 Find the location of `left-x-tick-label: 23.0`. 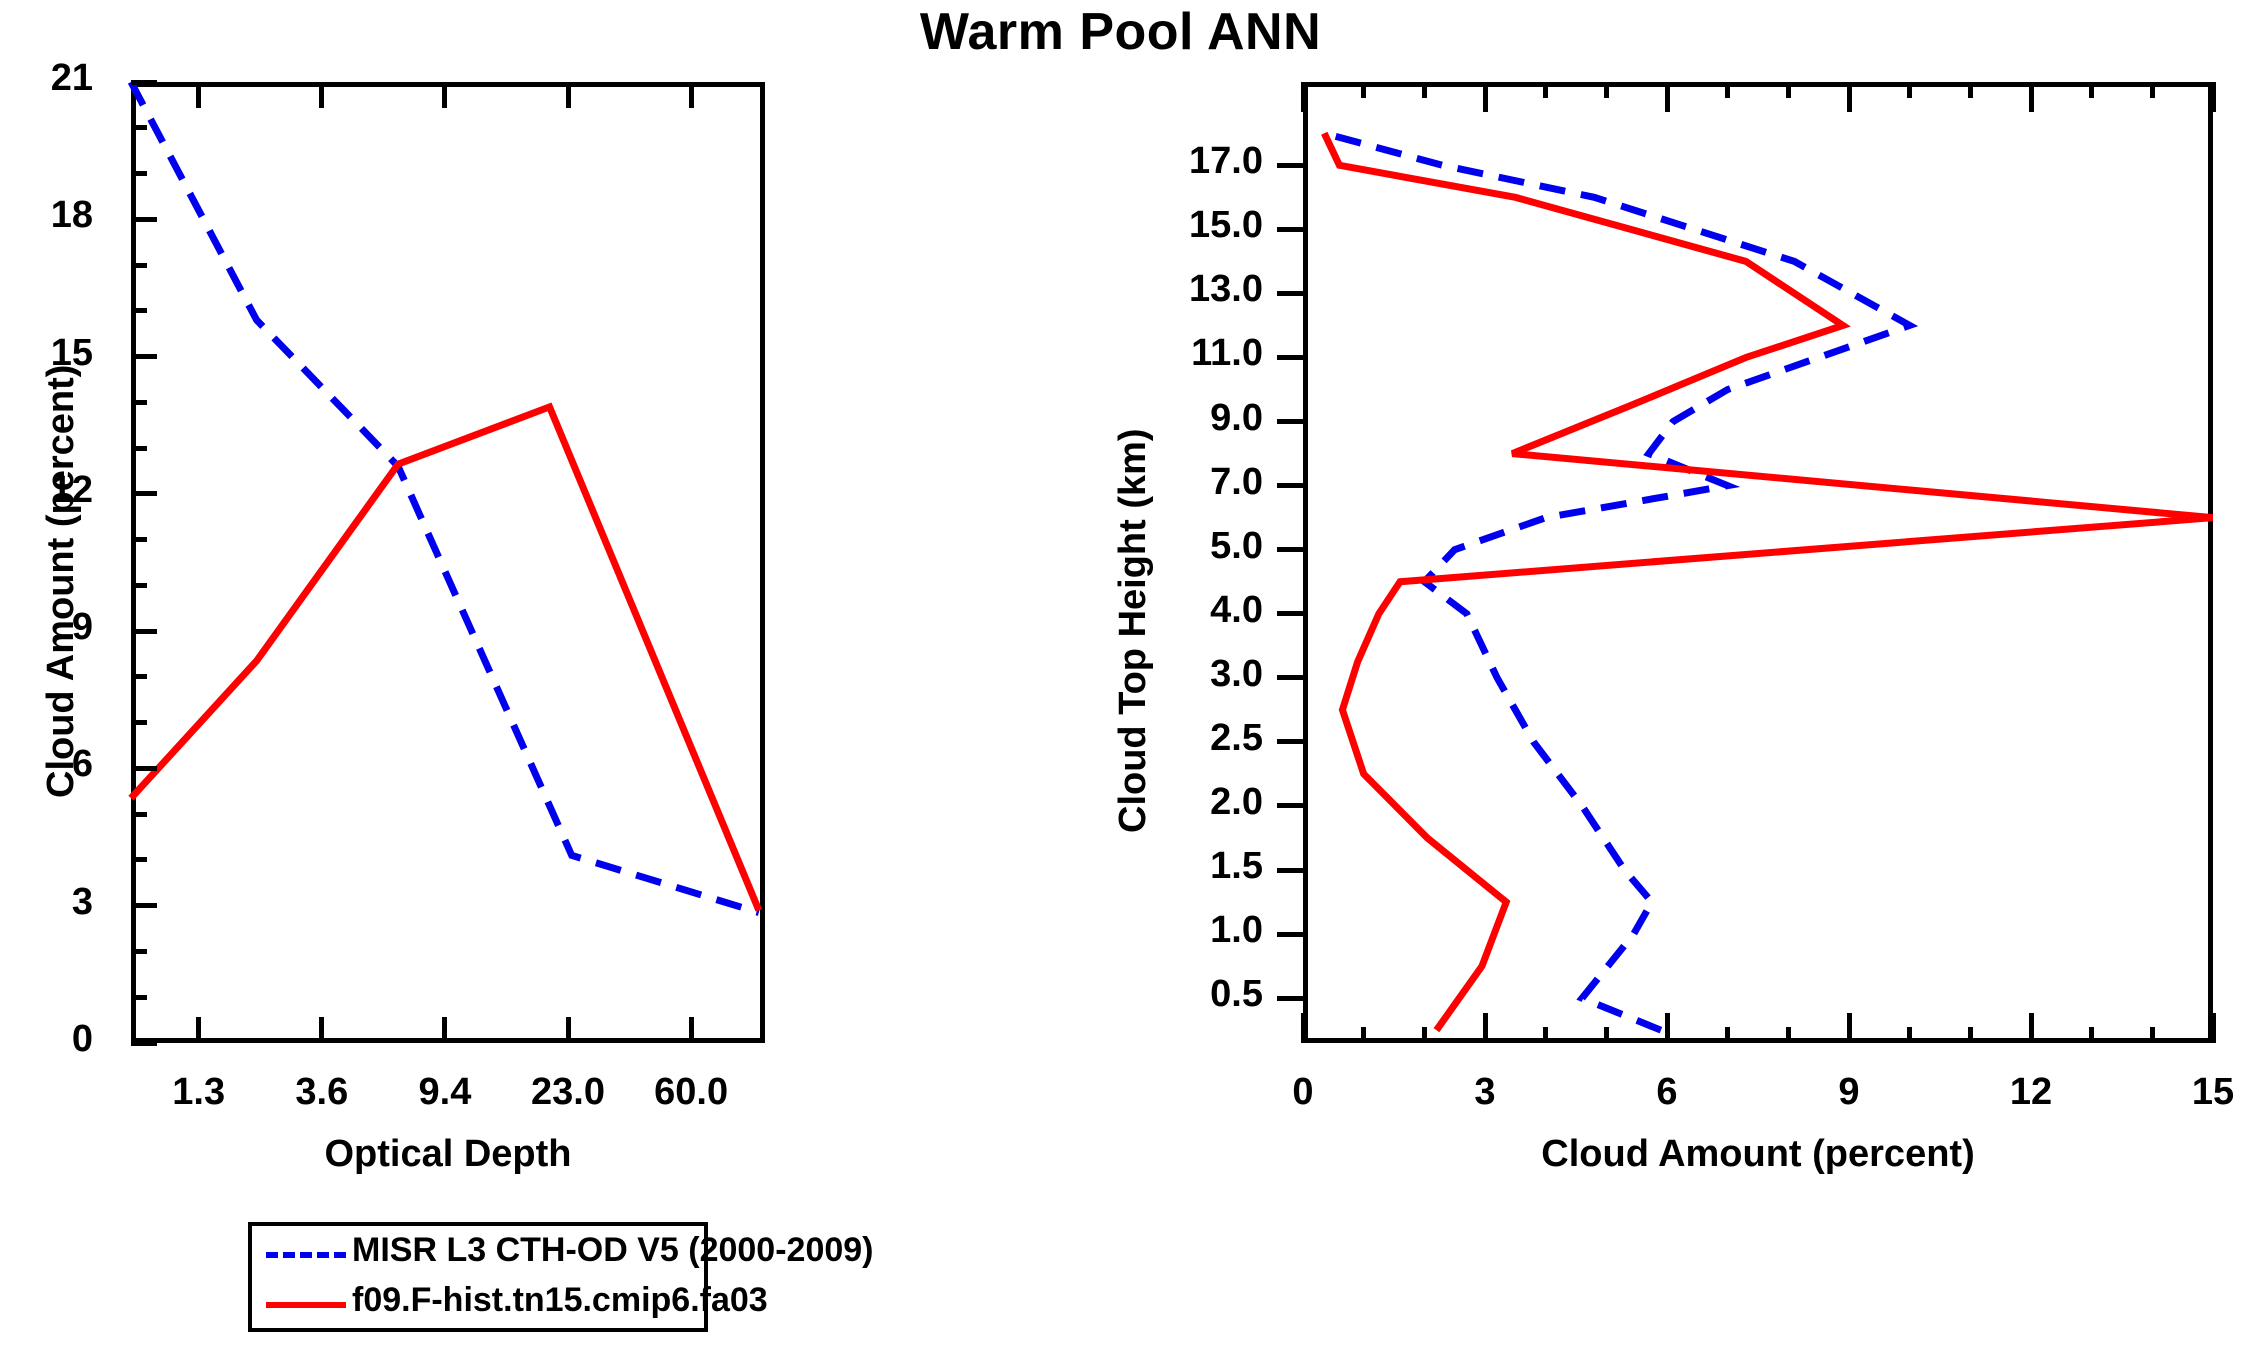

left-x-tick-label: 23.0 is located at coordinates (568, 1092).